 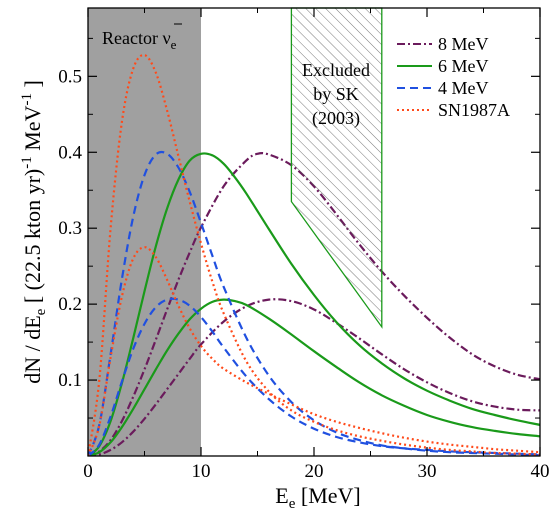 I want to click on region-layer, so click(x=336, y=168).